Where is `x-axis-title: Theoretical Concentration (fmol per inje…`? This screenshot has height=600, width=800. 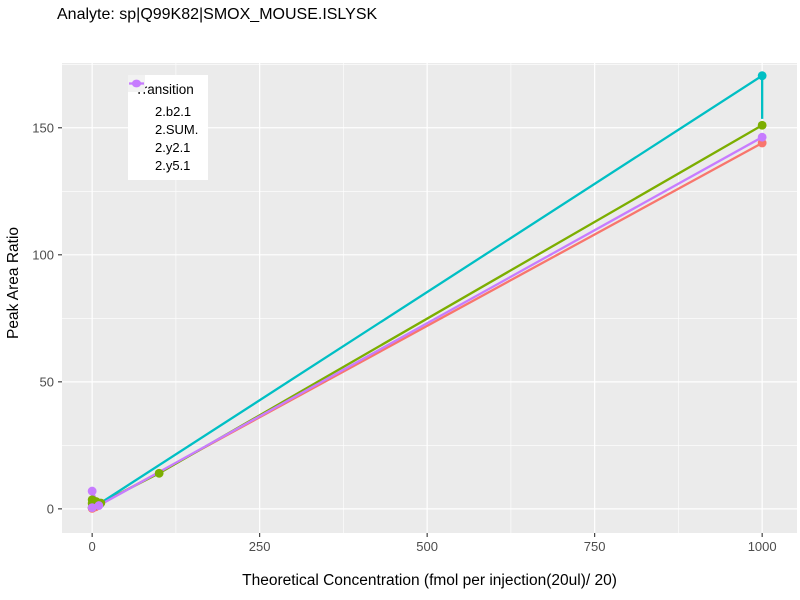
x-axis-title: Theoretical Concentration (fmol per inje… is located at coordinates (429, 580).